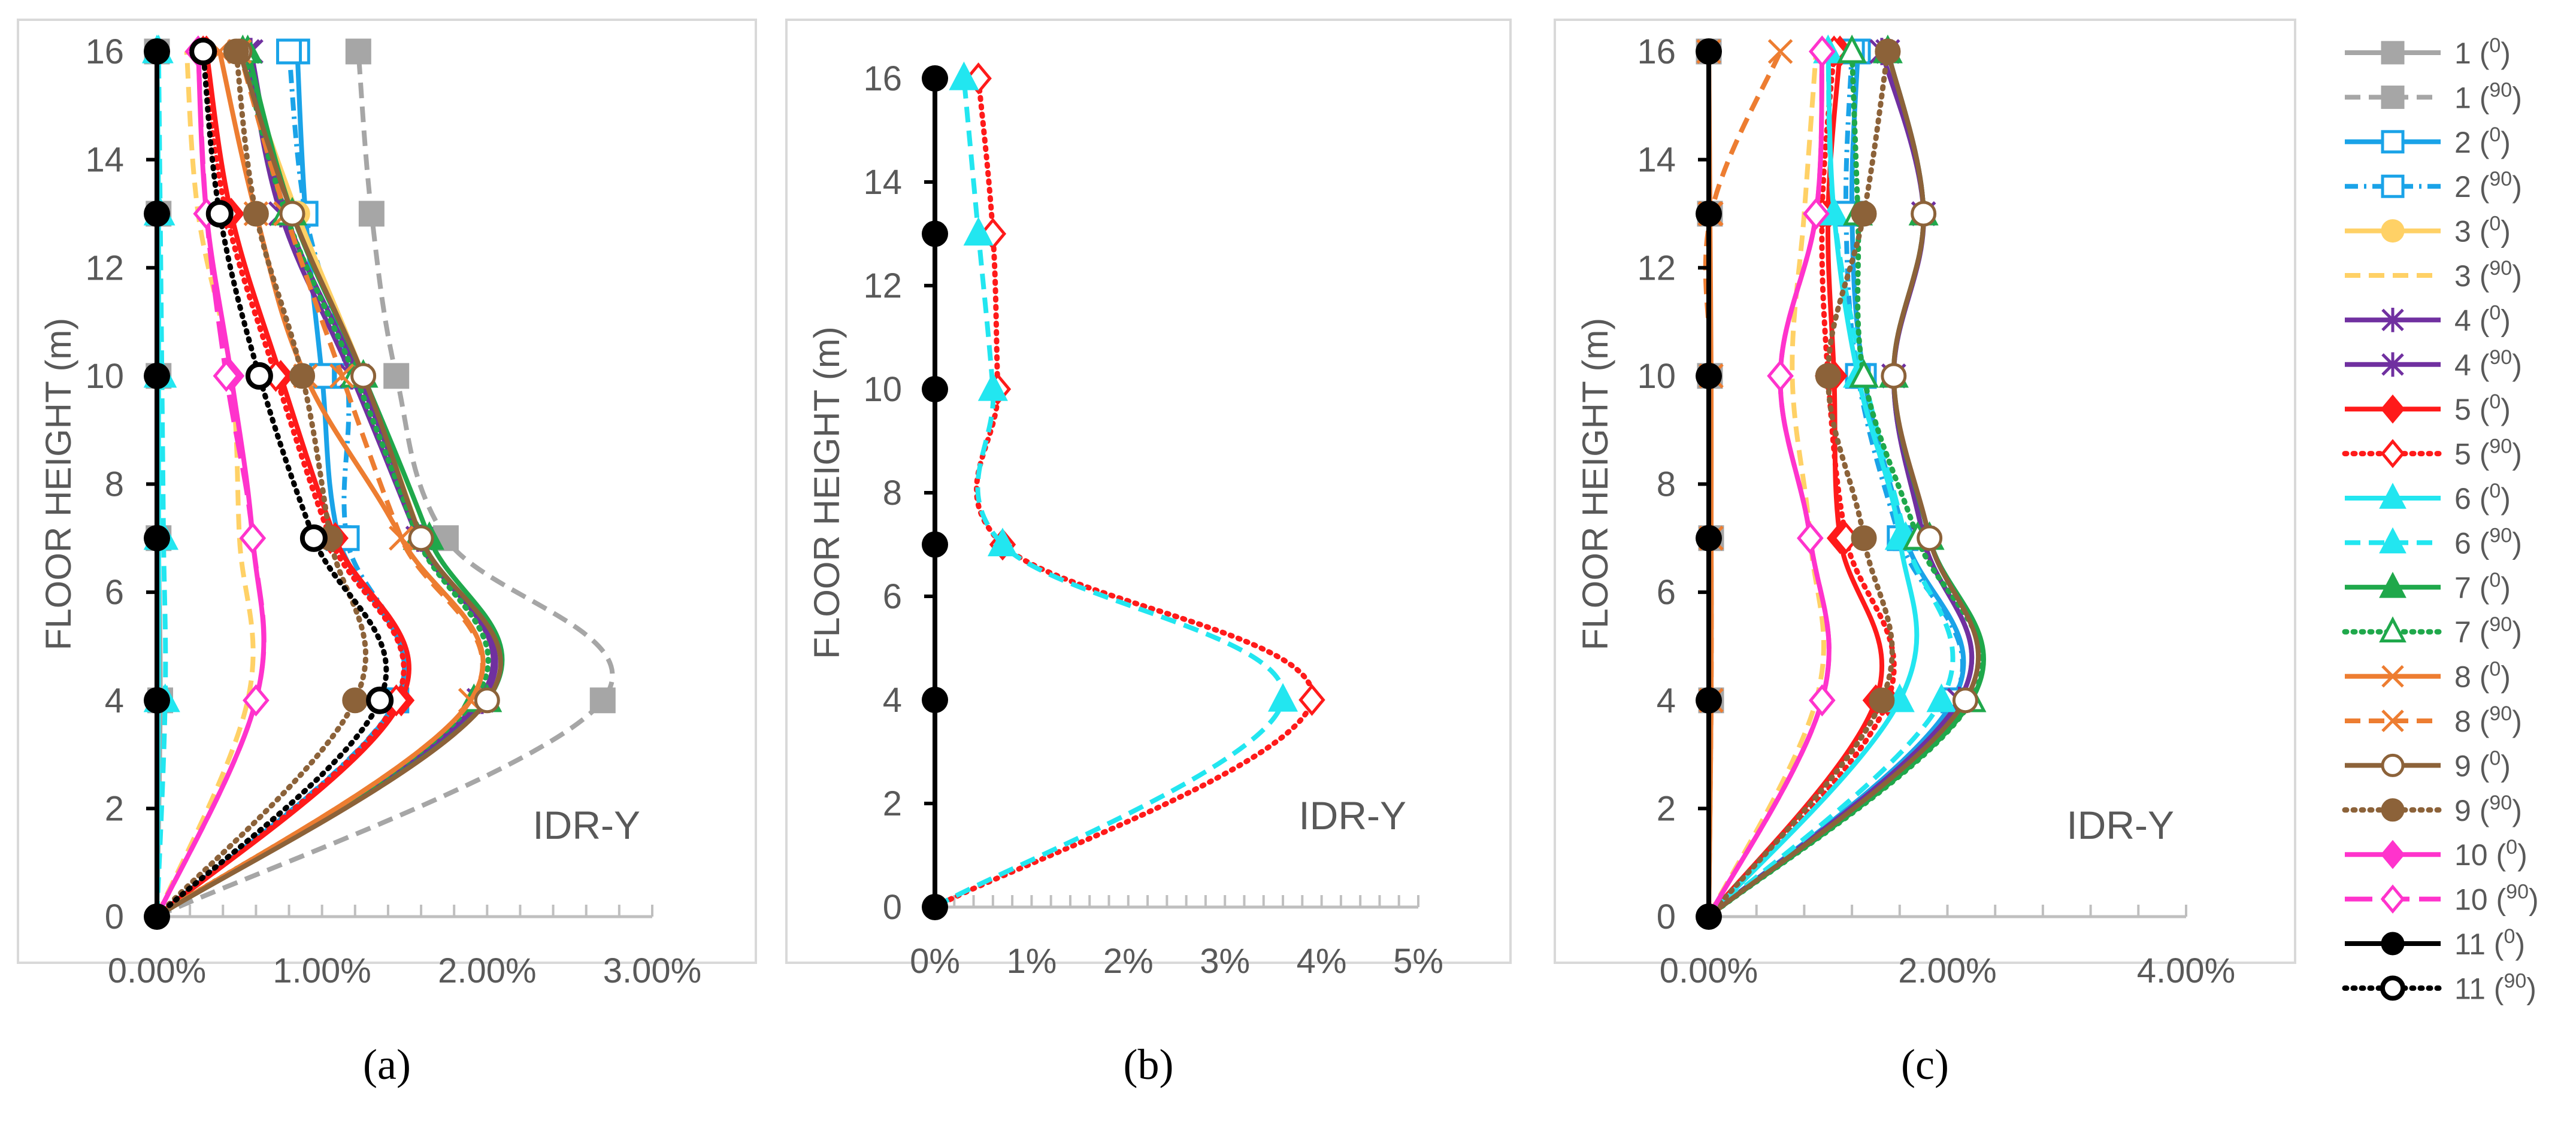 This screenshot has height=1128, width=2576. I want to click on legend-label: 3 (90), so click(2488, 275).